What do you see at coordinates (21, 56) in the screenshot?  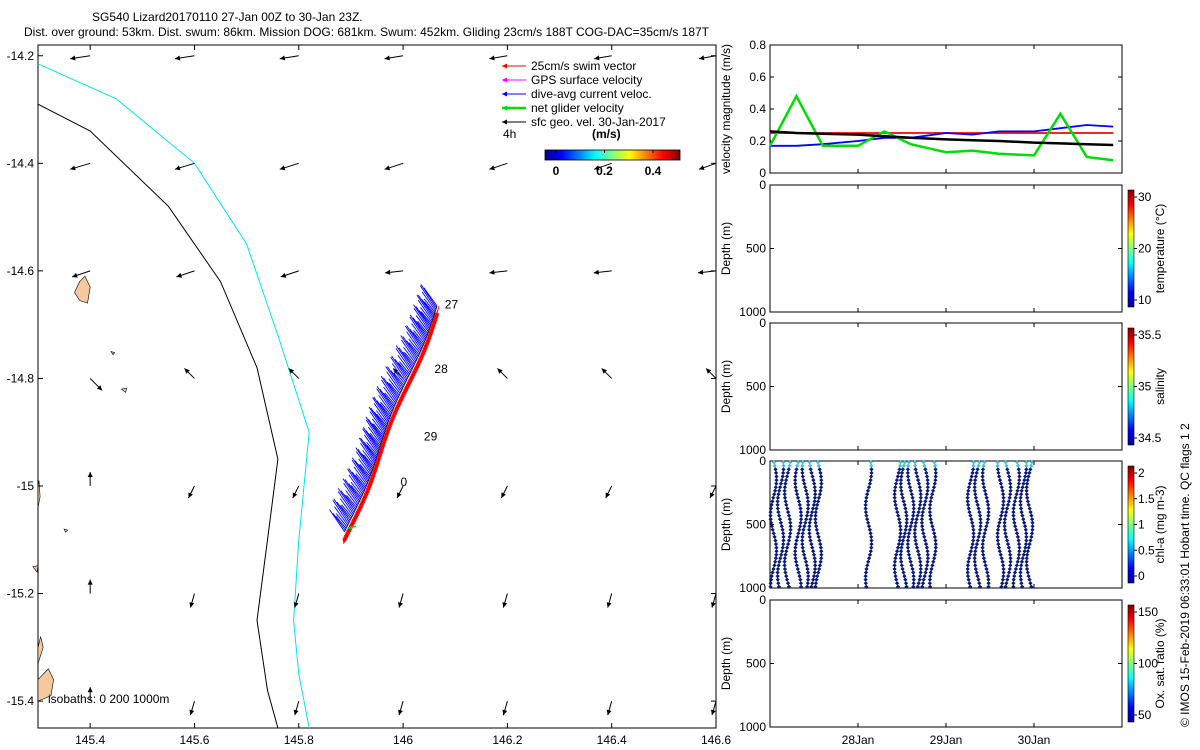 I see `y-tick-label-0: -14.2` at bounding box center [21, 56].